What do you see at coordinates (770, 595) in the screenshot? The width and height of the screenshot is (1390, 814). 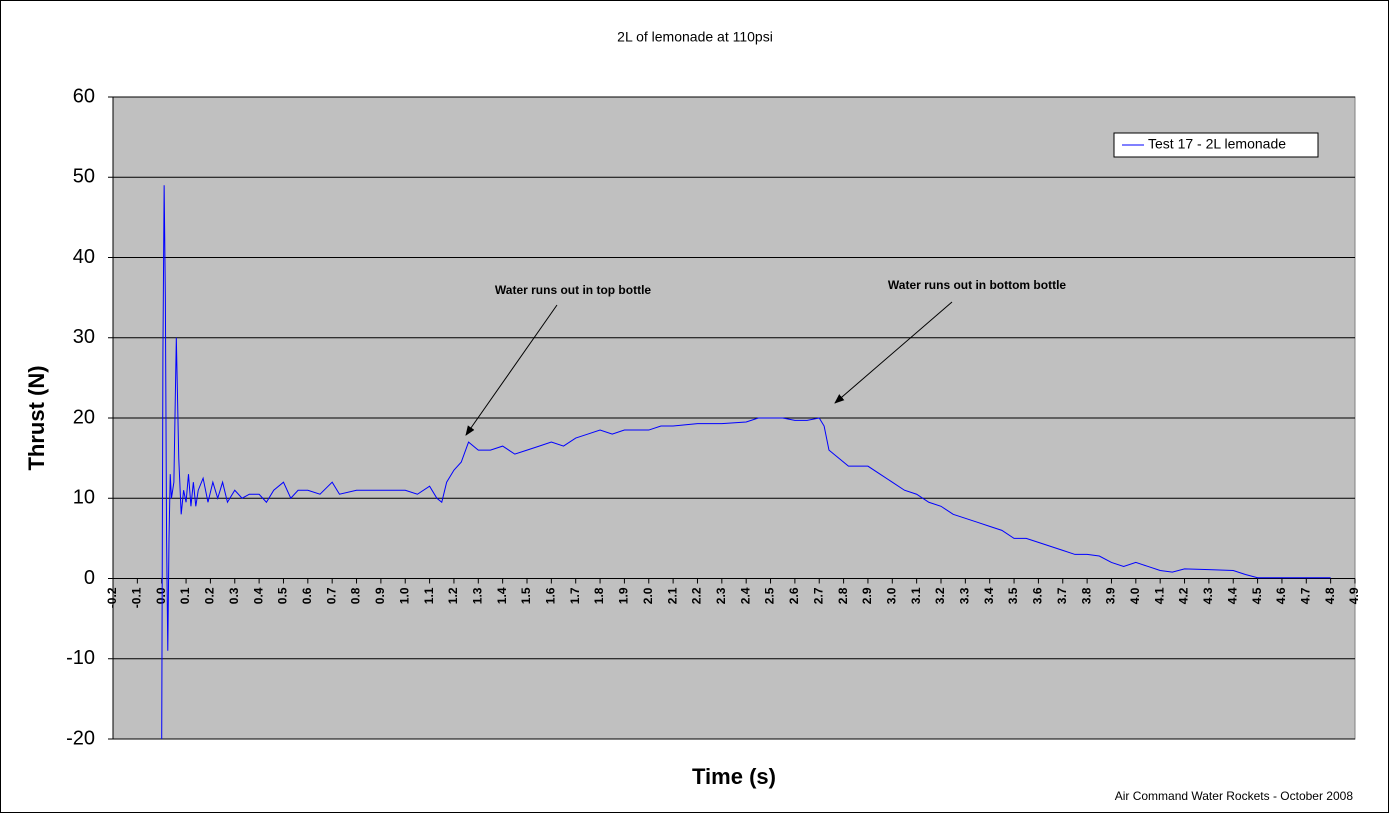 I see `x-tick-label: 2.5` at bounding box center [770, 595].